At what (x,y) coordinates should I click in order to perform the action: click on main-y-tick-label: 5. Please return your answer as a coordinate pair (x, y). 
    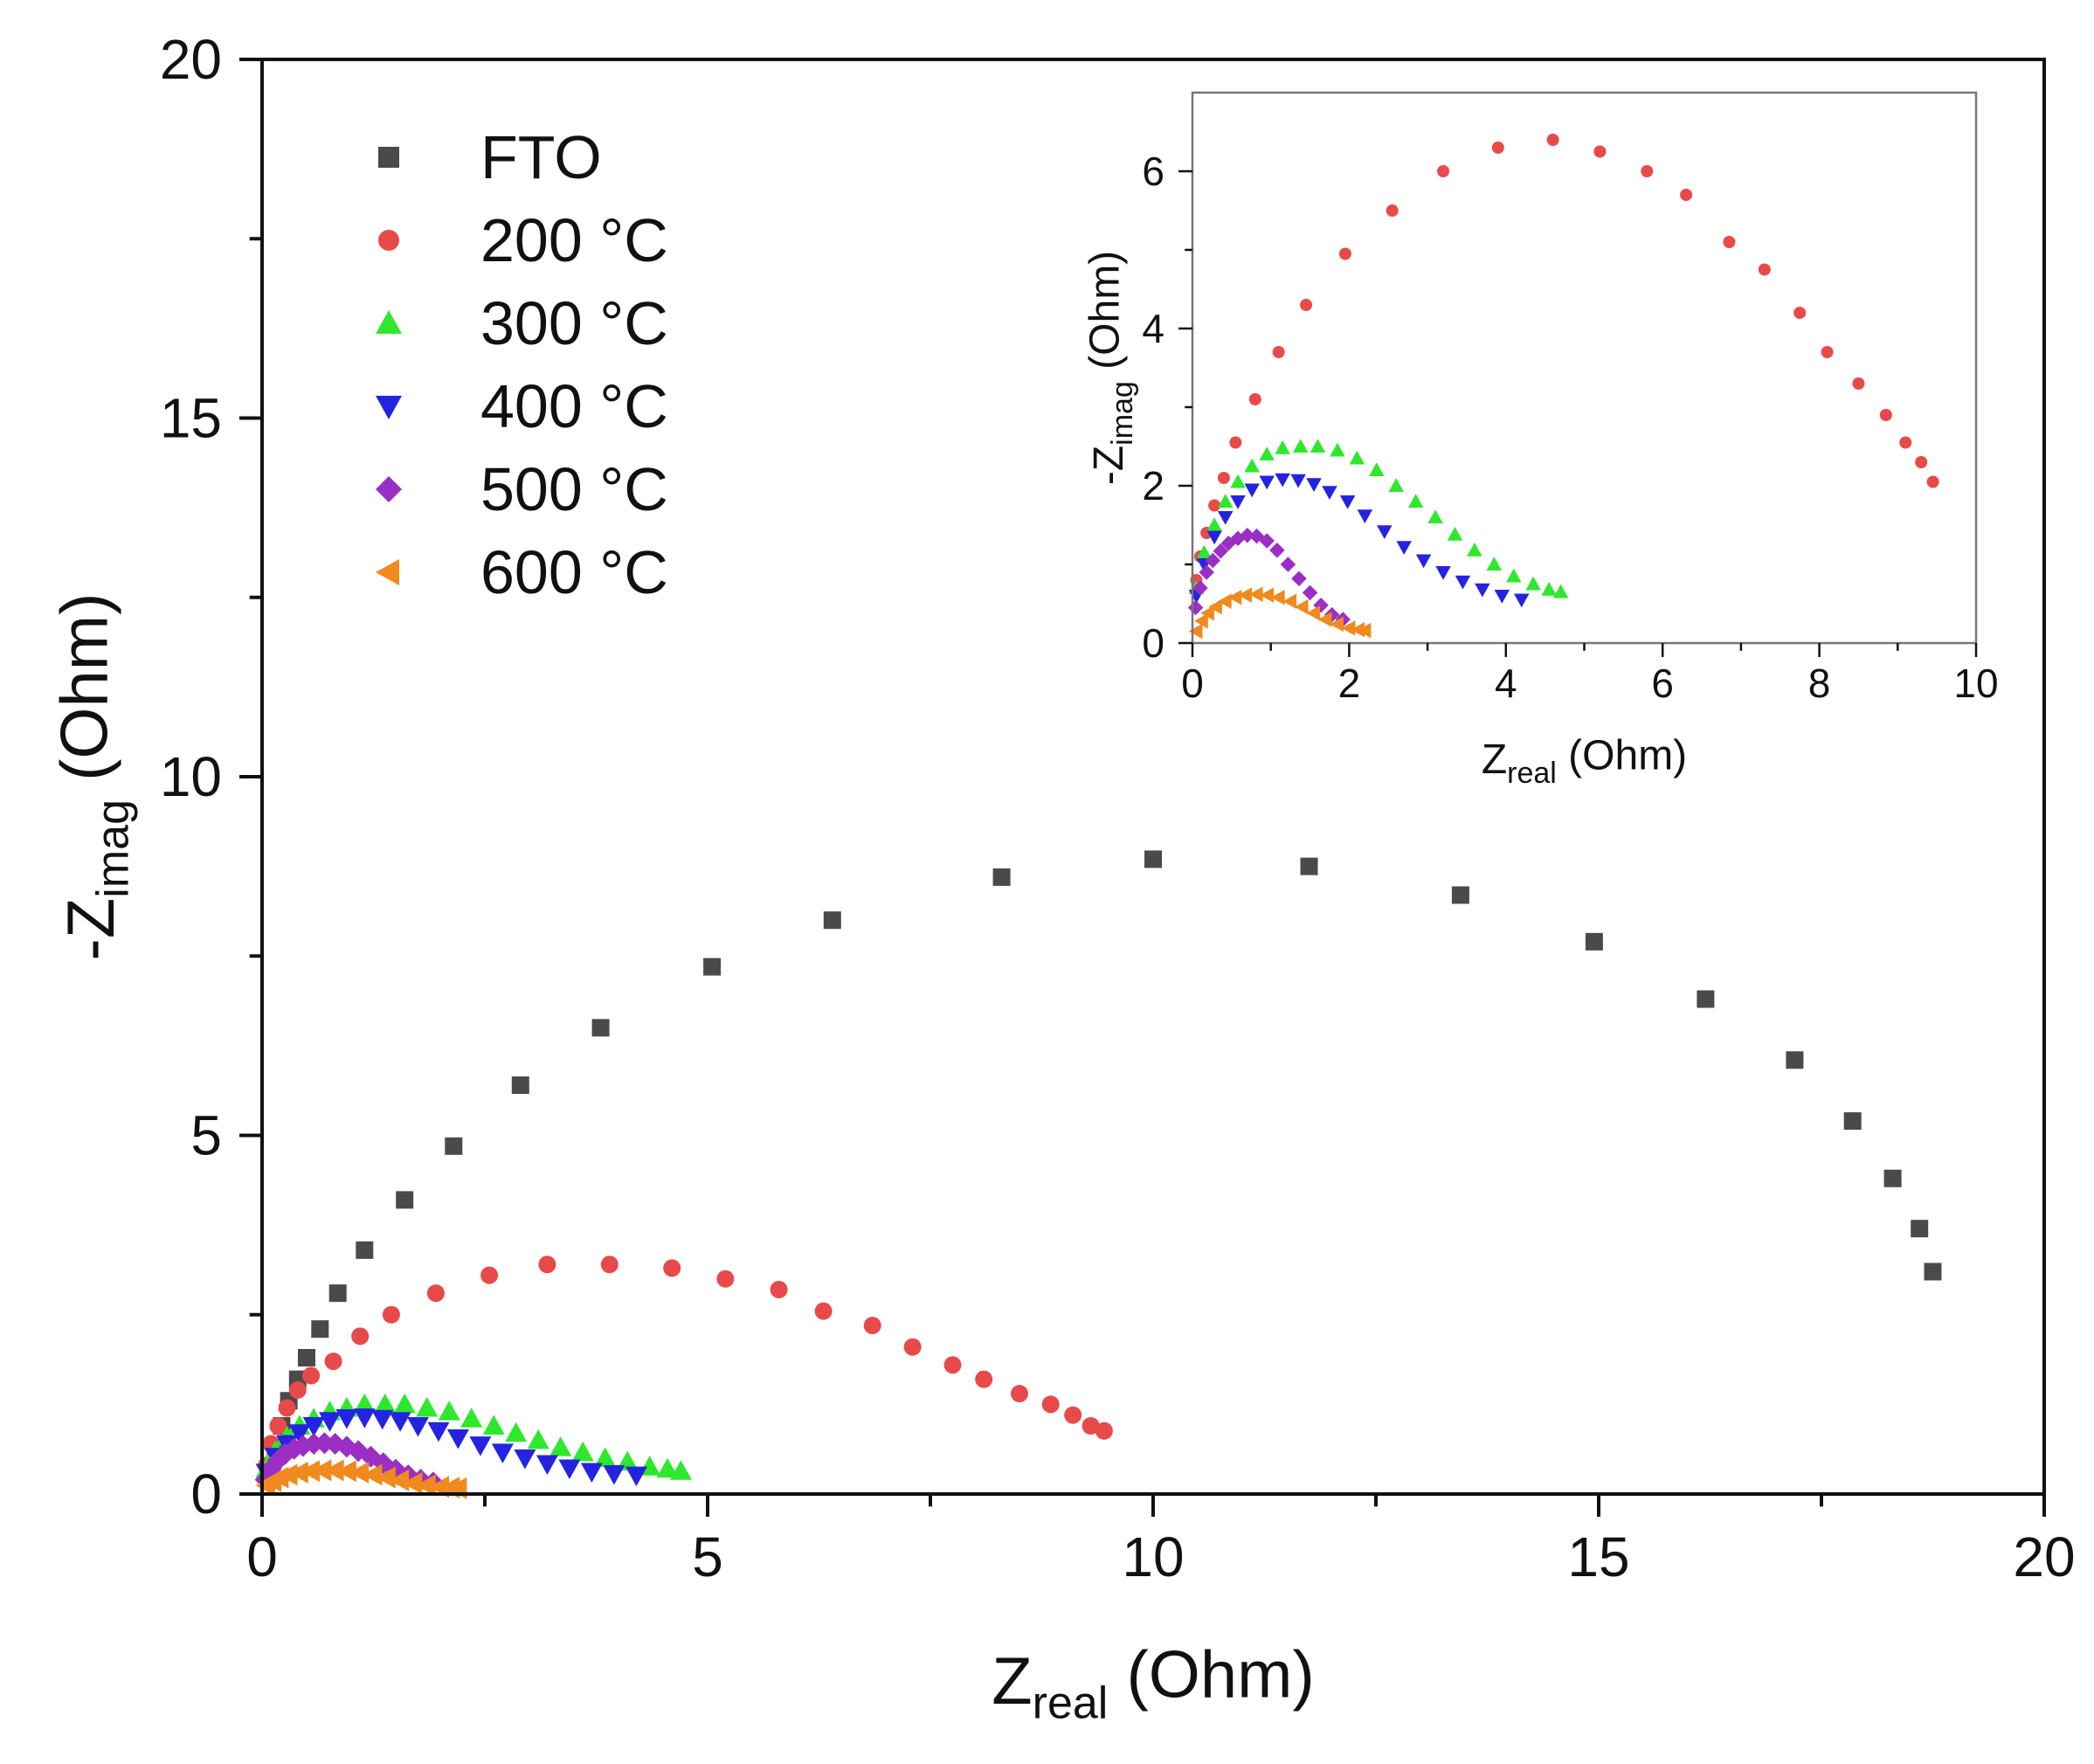
    Looking at the image, I should click on (206, 1135).